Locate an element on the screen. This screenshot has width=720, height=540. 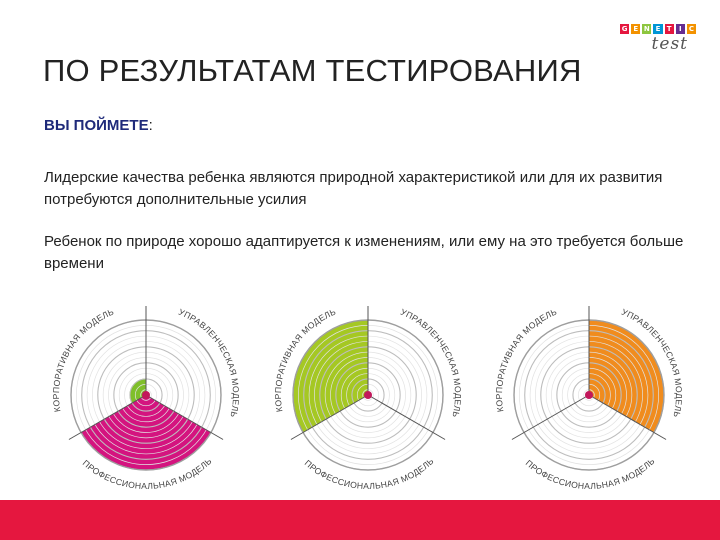
sector-fill-corporate is located at coordinates (330, 376).